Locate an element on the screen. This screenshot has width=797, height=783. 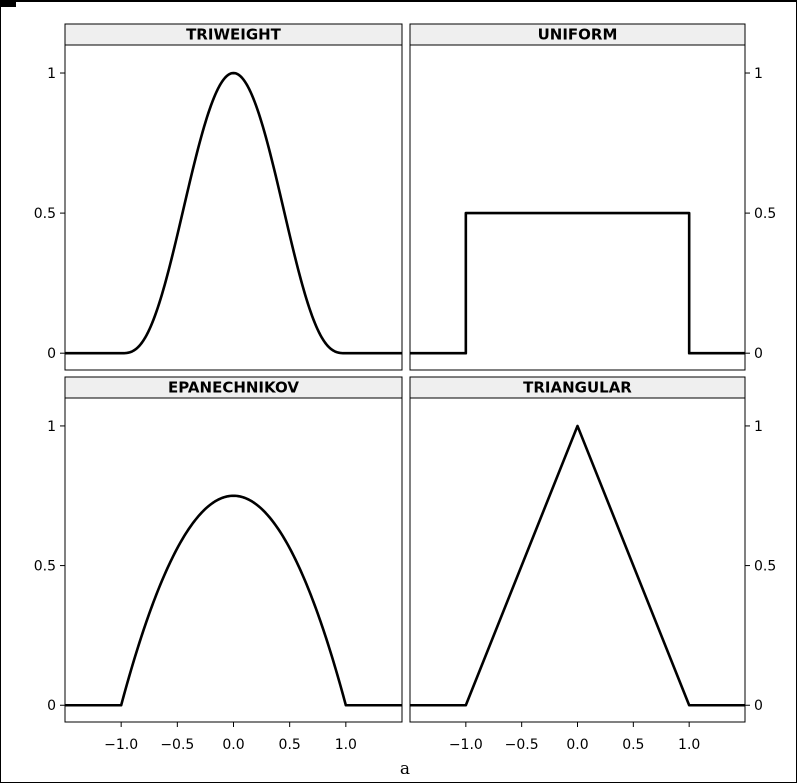
panel-title: TRIANGULAR is located at coordinates (577, 388).